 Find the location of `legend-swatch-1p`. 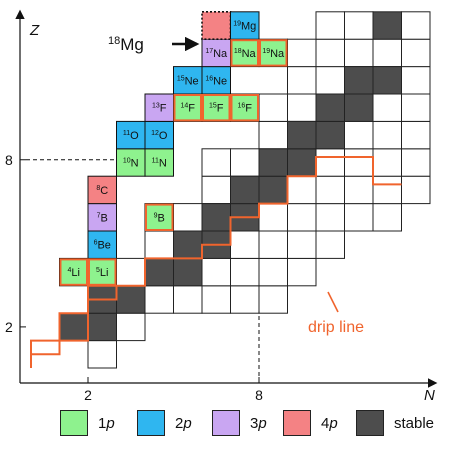

legend-swatch-1p is located at coordinates (74, 423).